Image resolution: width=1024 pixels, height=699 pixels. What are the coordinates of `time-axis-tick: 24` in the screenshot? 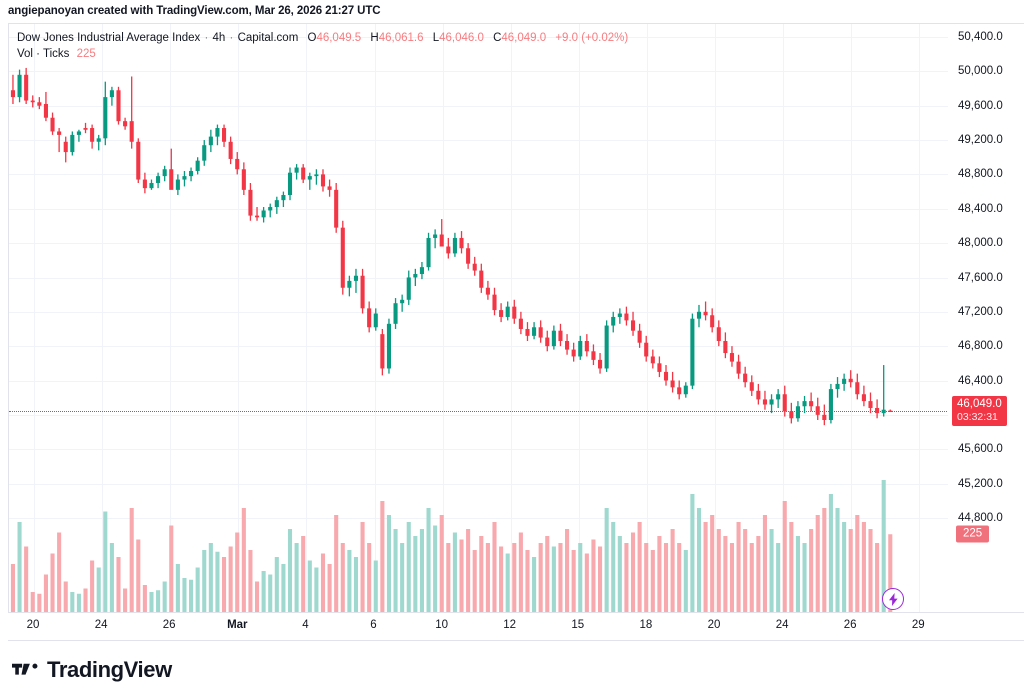 It's located at (782, 625).